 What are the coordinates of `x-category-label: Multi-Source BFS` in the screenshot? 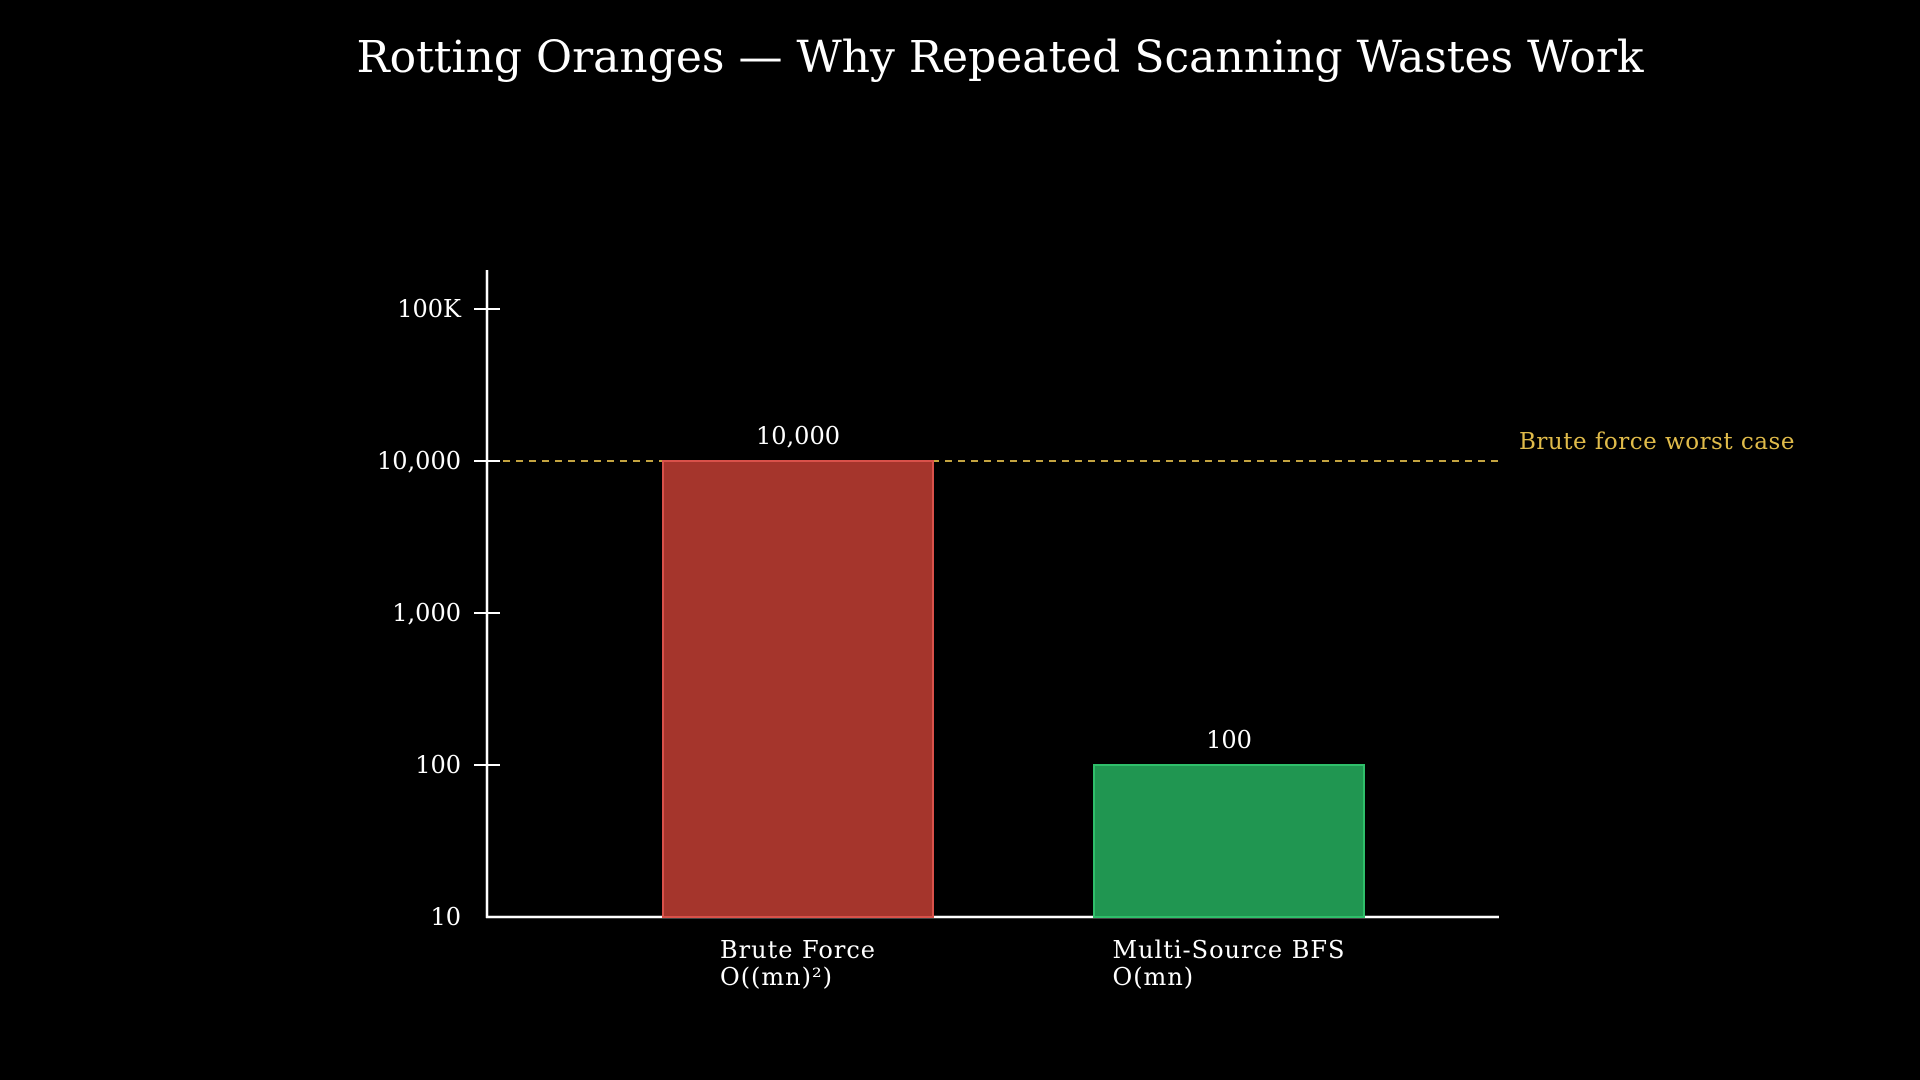 It's located at (1229, 950).